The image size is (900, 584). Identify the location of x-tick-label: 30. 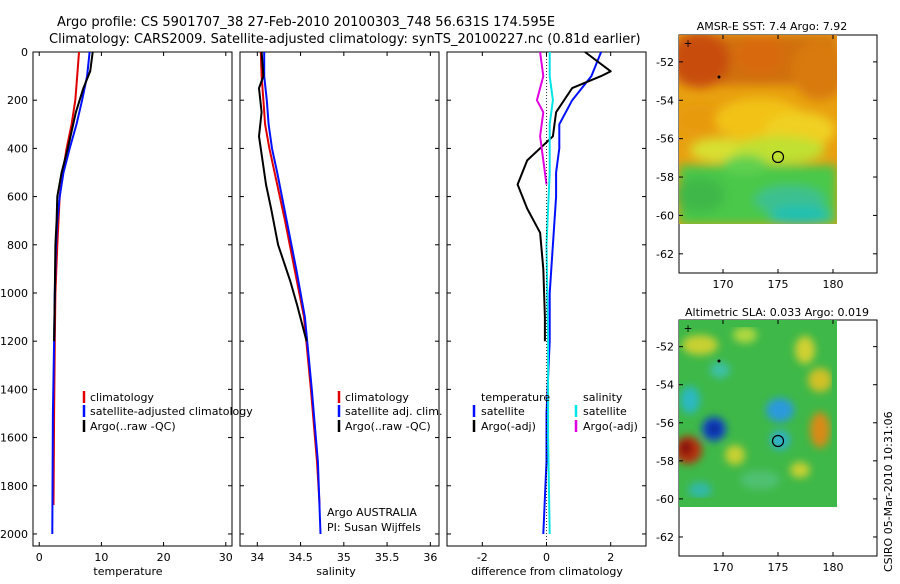
(226, 557).